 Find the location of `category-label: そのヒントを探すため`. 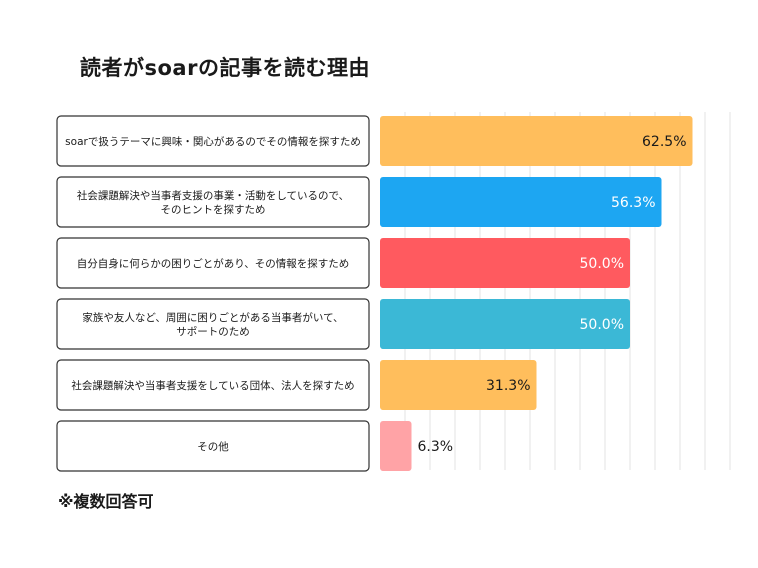

category-label: そのヒントを探すため is located at coordinates (213, 209).